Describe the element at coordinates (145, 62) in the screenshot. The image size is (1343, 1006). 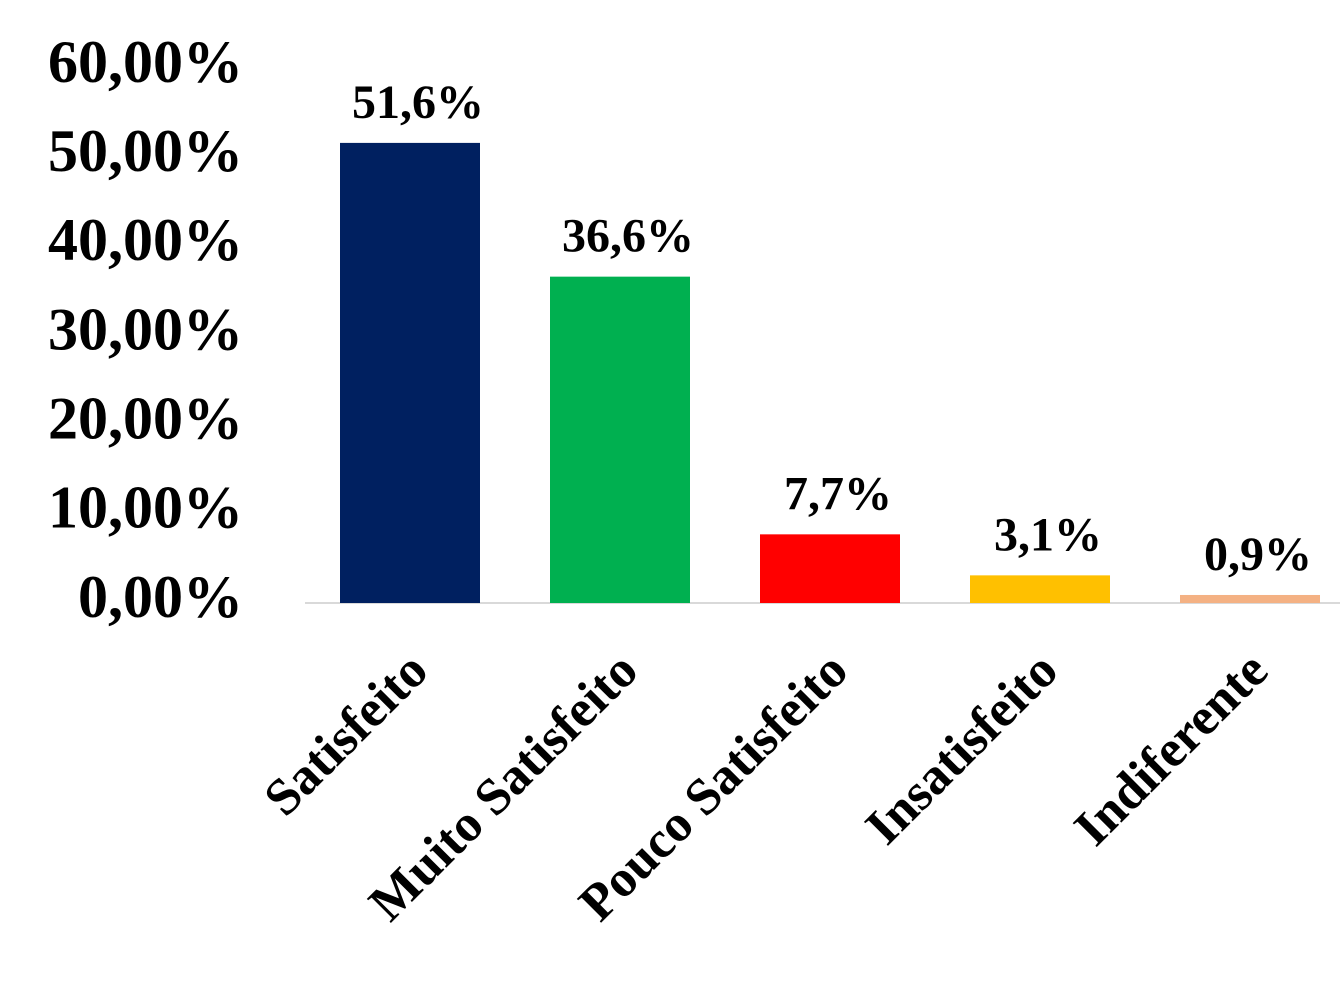
I see `y-tick-label: 60,00%` at that location.